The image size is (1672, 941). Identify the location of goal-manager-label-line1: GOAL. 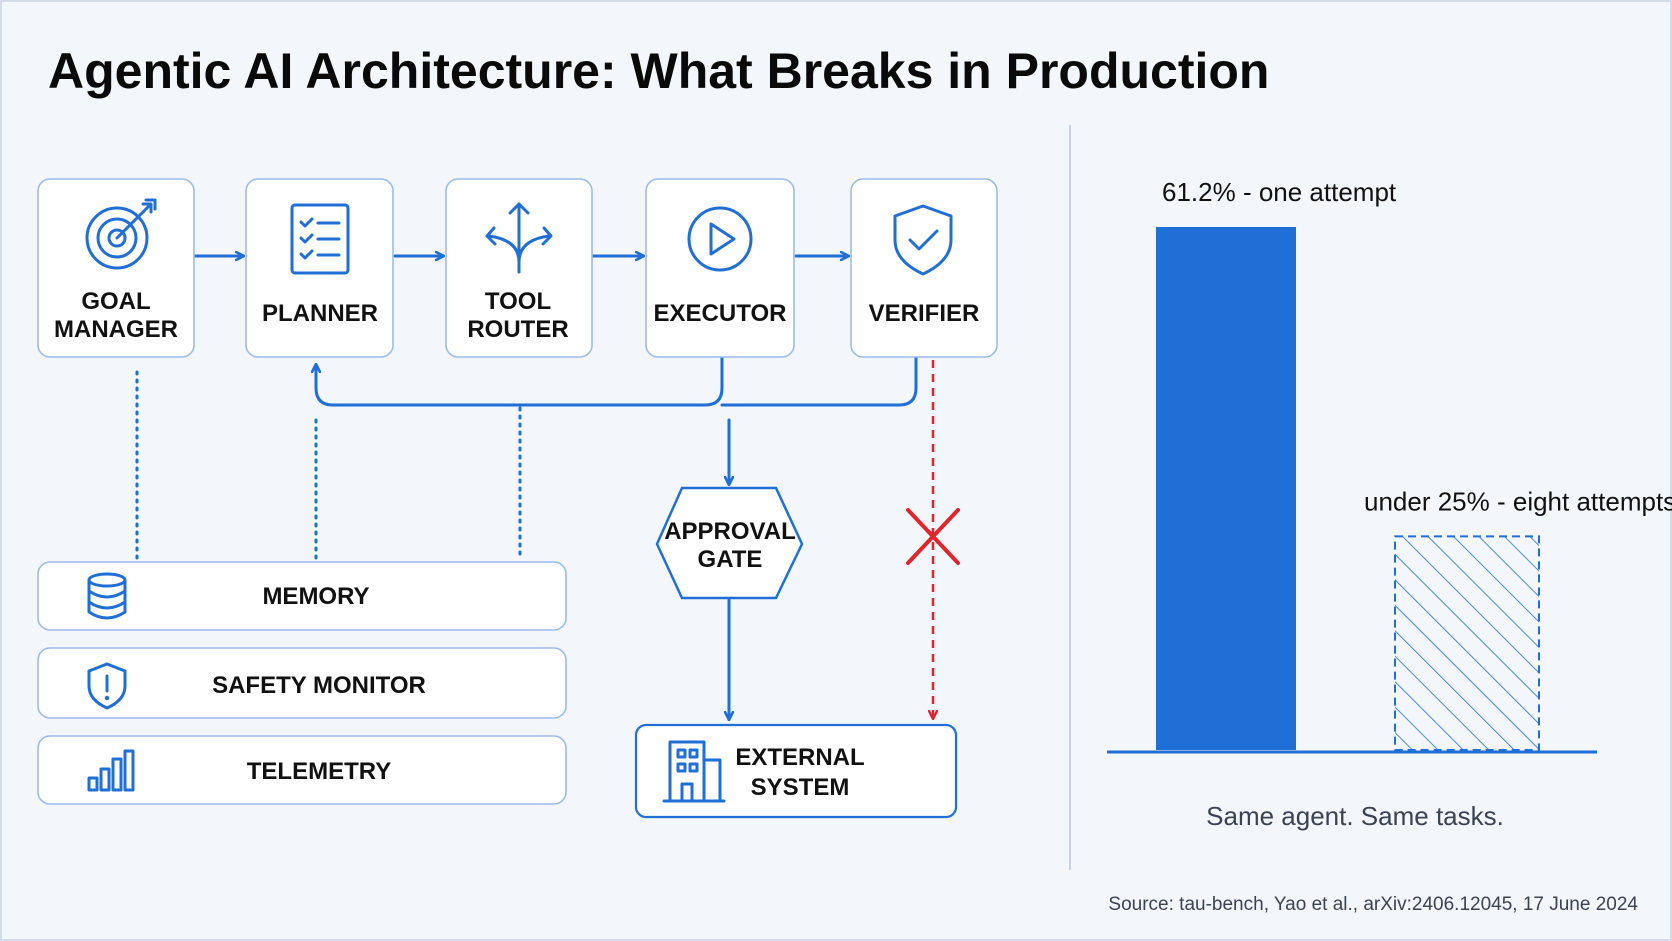
(115, 301).